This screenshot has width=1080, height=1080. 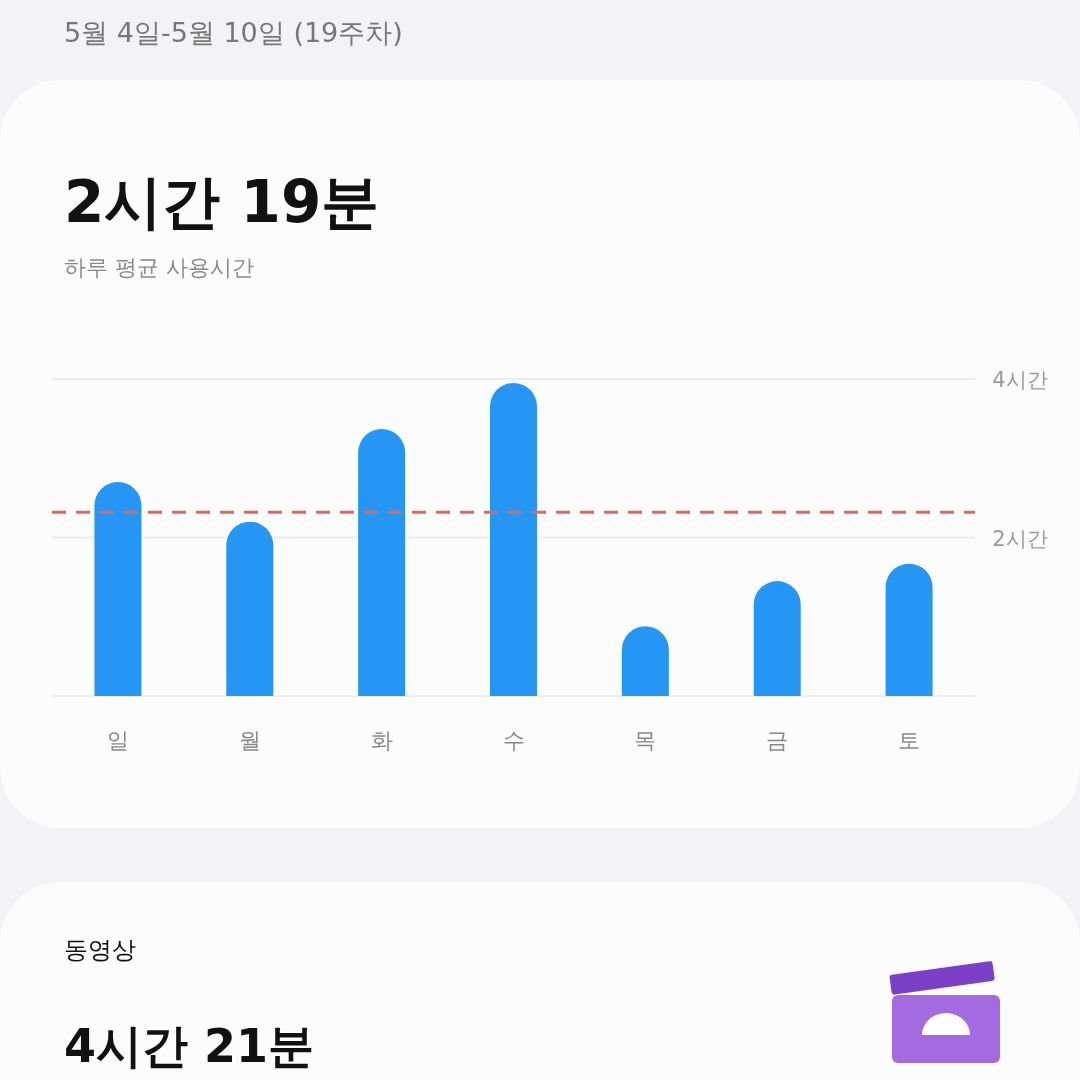 What do you see at coordinates (513, 740) in the screenshot?
I see `x-tick-label: 수` at bounding box center [513, 740].